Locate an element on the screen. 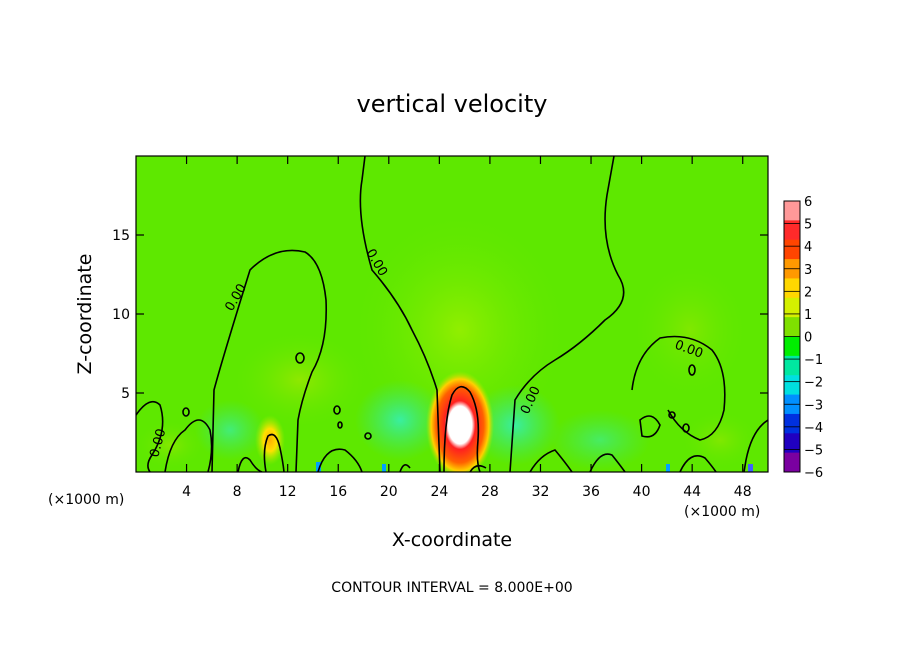  y-axis-label: Z-coordinate is located at coordinates (85, 314).